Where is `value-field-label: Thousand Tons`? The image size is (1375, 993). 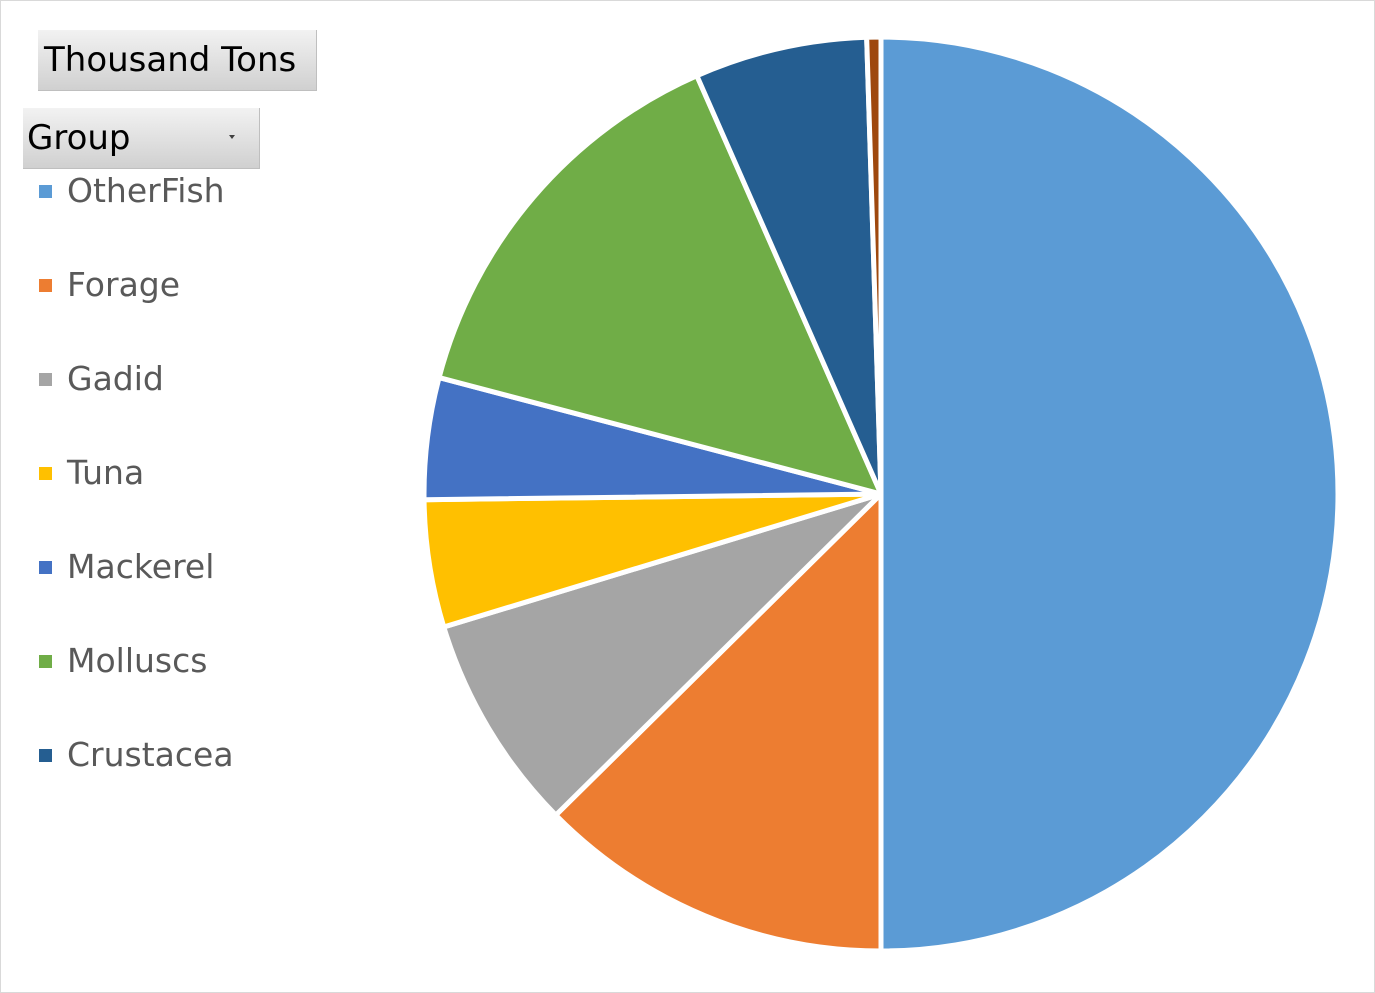
value-field-label: Thousand Tons is located at coordinates (170, 60).